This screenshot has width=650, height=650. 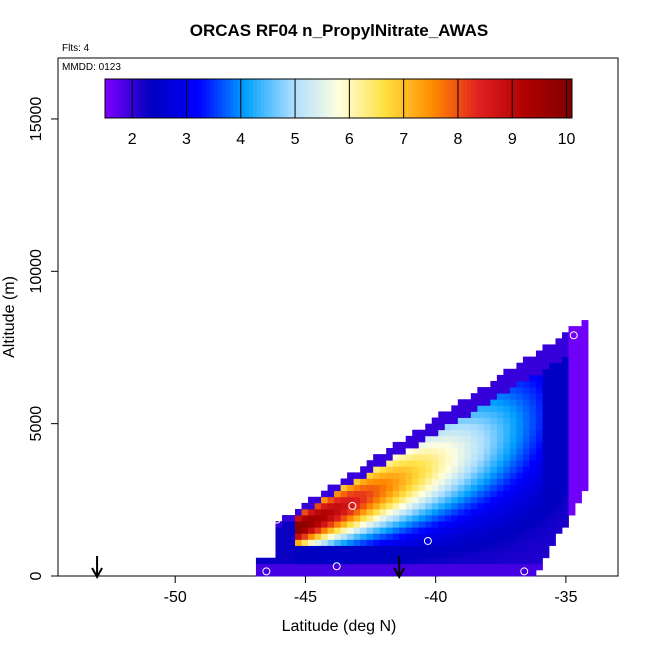 I want to click on sample-point, so click(x=352, y=505).